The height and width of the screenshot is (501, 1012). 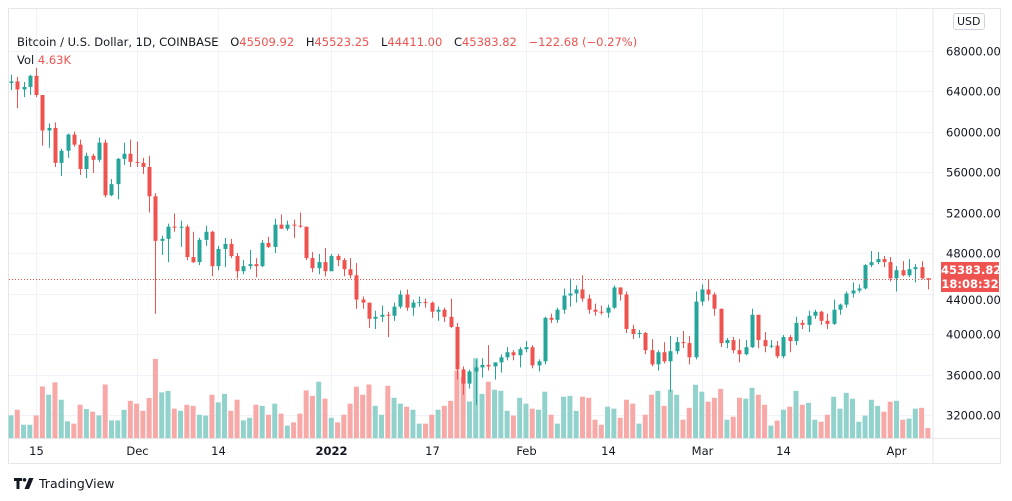 What do you see at coordinates (969, 21) in the screenshot?
I see `currency-button: USD` at bounding box center [969, 21].